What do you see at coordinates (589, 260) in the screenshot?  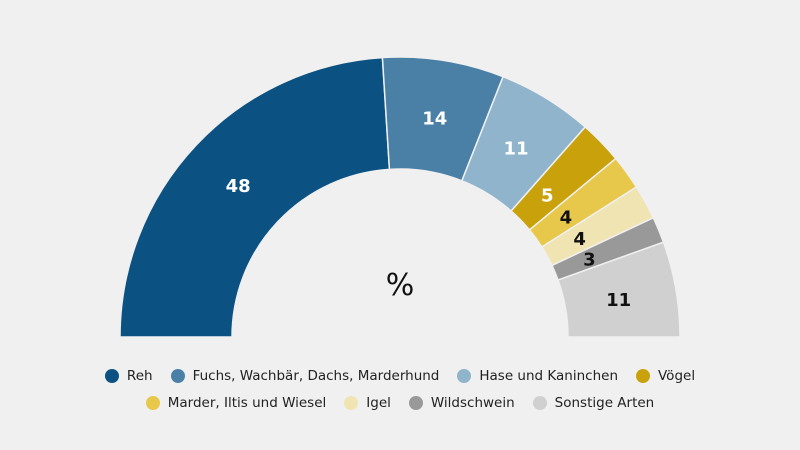 I see `data-label-6: 3` at bounding box center [589, 260].